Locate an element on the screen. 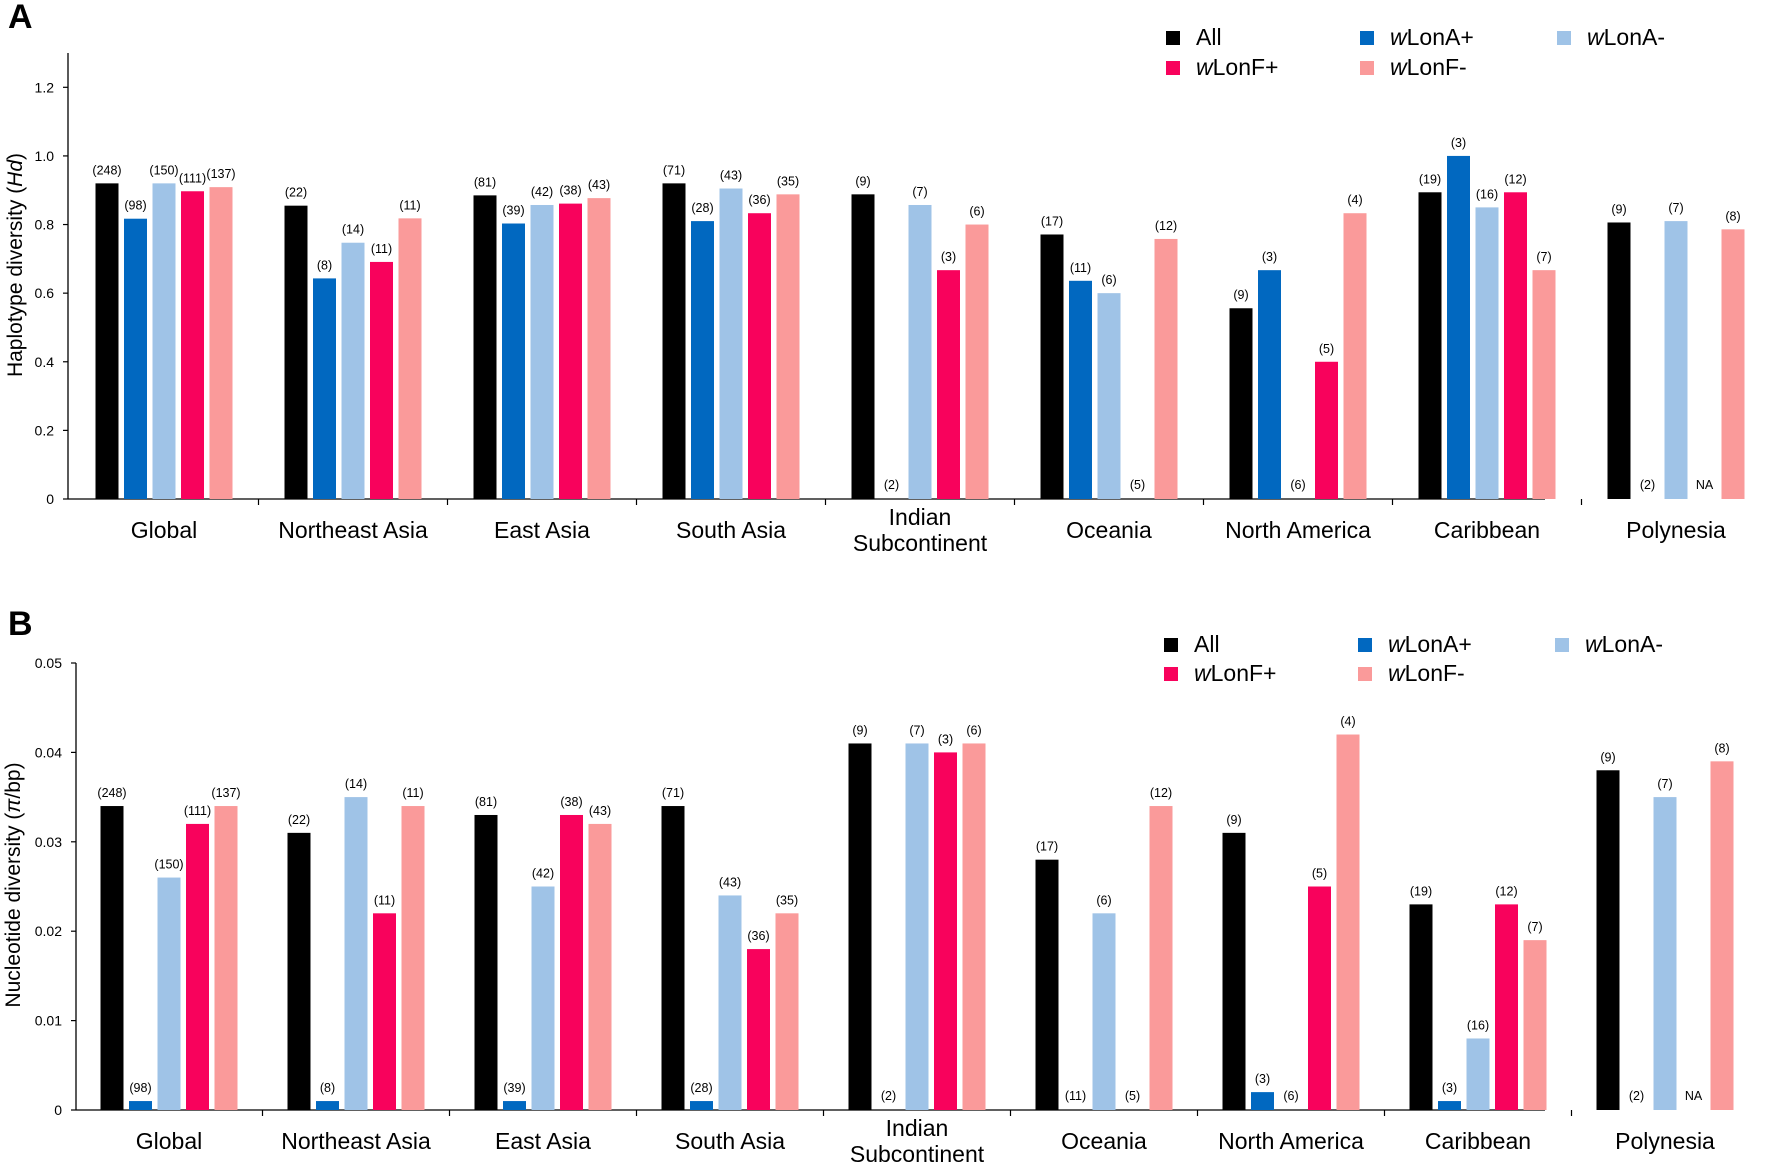 The height and width of the screenshot is (1169, 1772). count-label: (16) is located at coordinates (1487, 194).